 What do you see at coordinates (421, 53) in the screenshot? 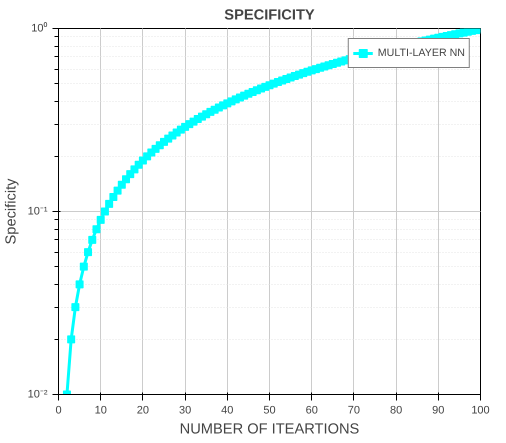
I see `legend-label: MULTI-LAYER NN` at bounding box center [421, 53].